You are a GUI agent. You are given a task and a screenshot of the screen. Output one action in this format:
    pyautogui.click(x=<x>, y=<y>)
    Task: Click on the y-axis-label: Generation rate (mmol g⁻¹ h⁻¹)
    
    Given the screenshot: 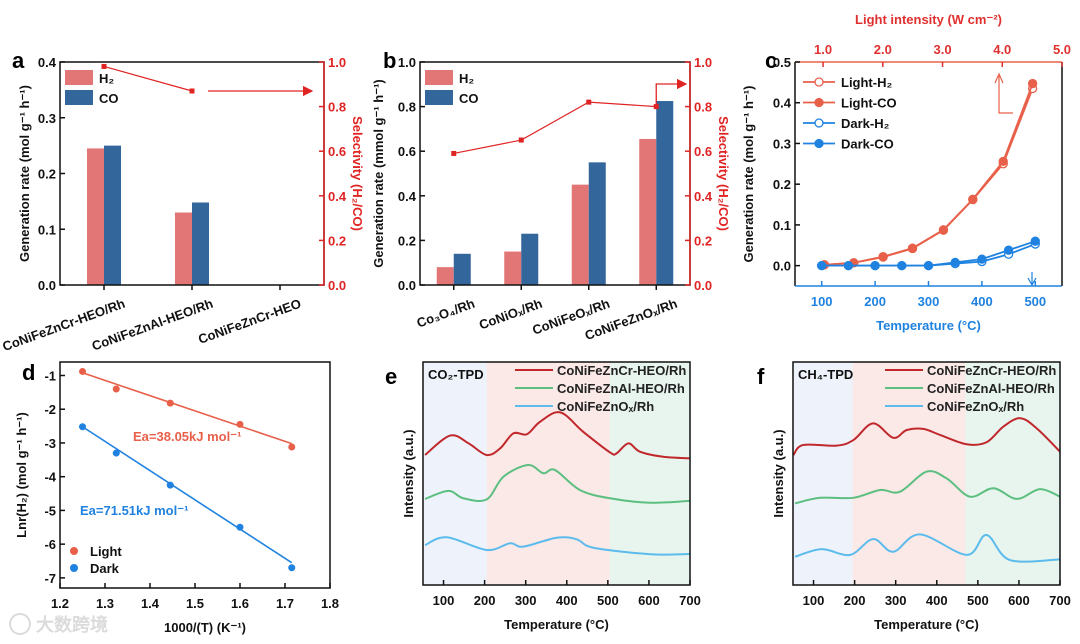 What is the action you would take?
    pyautogui.click(x=378, y=173)
    